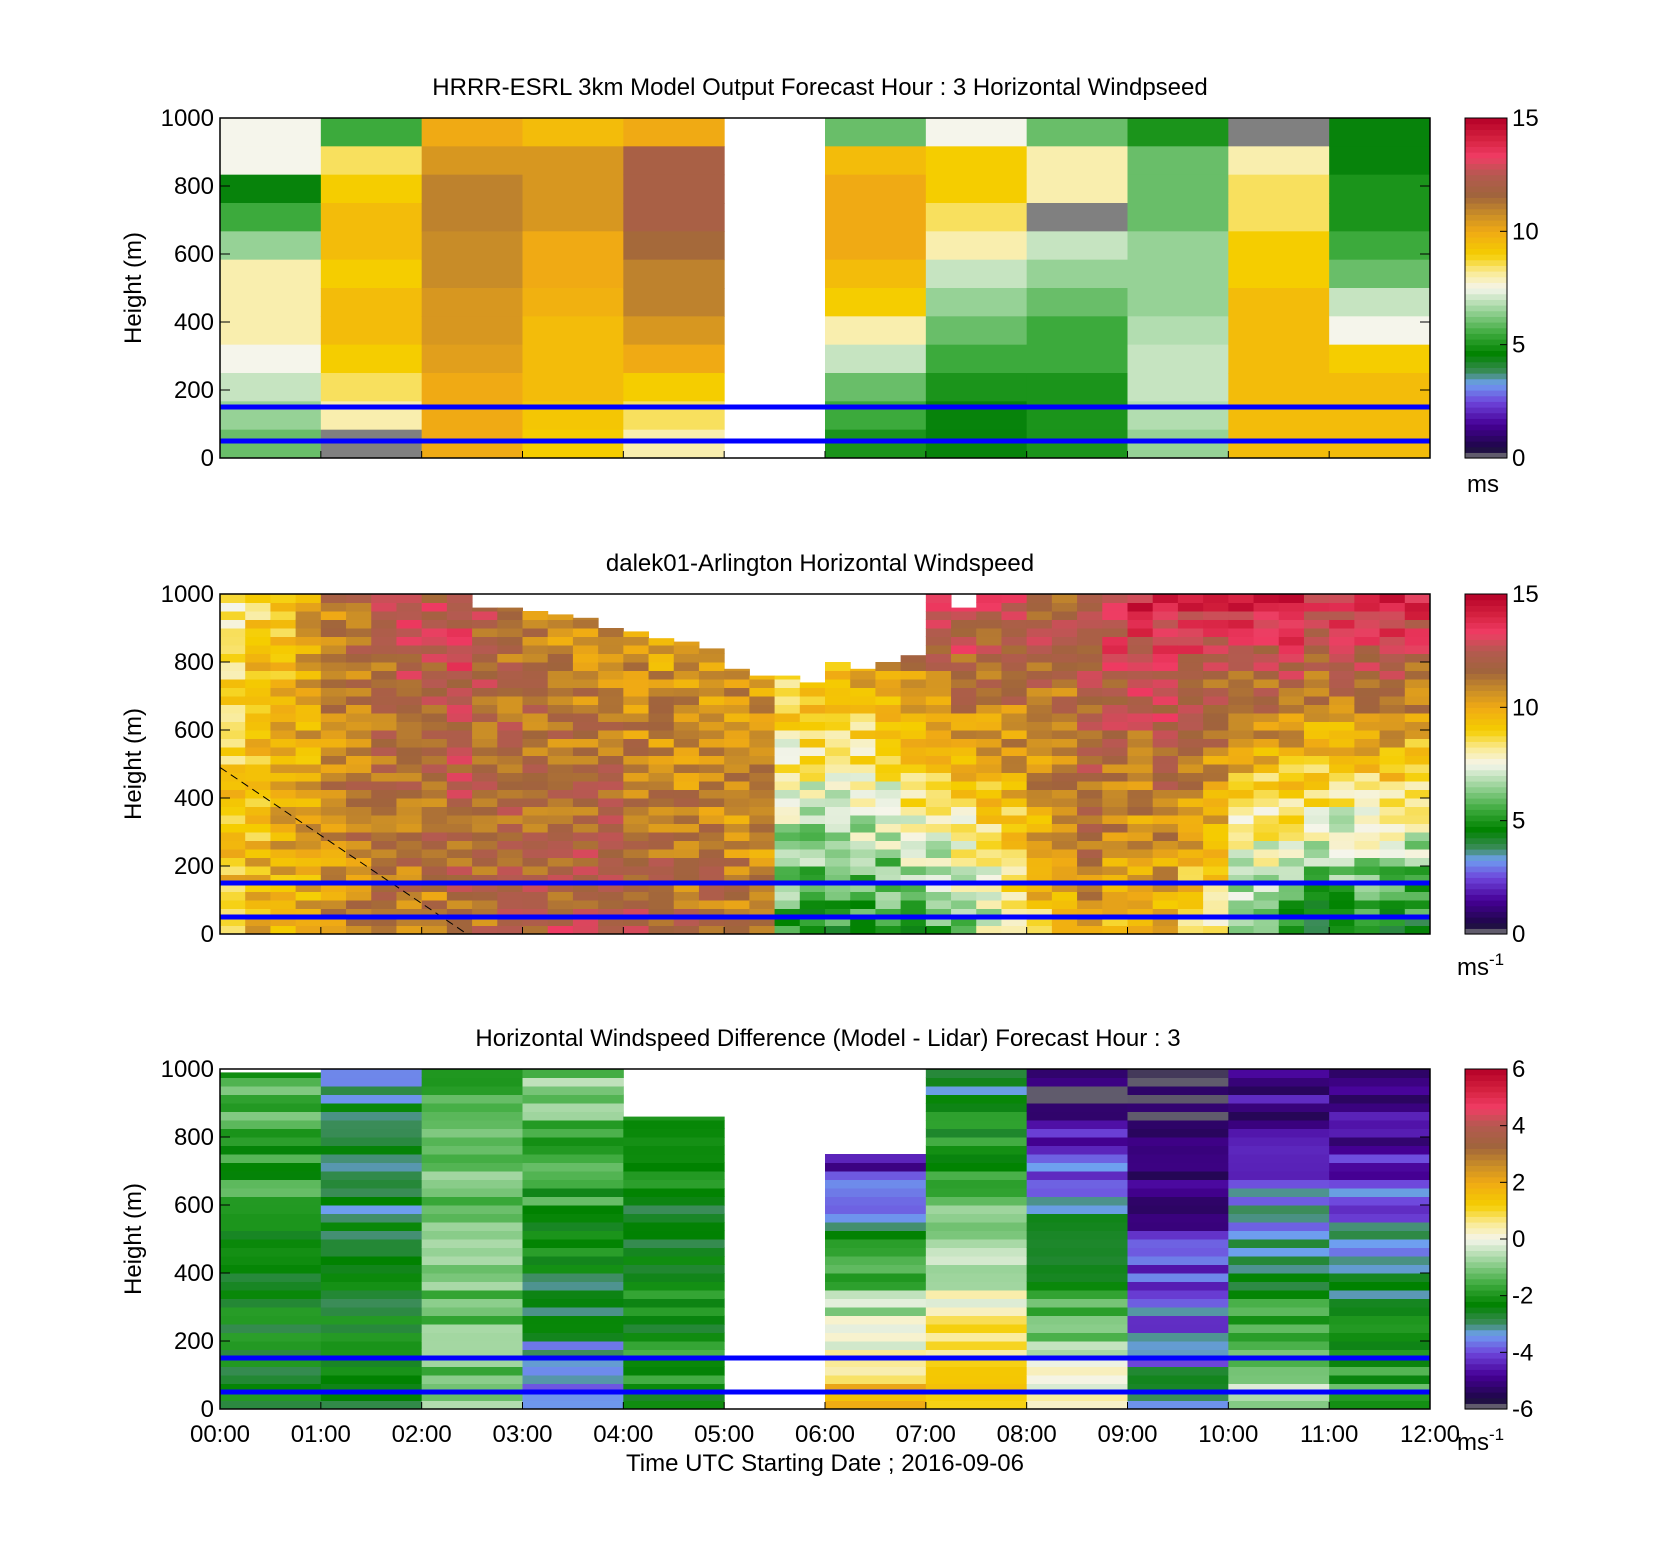 The height and width of the screenshot is (1561, 1680). Describe the element at coordinates (1127, 1434) in the screenshot. I see `x-tick-label: 09:00` at that location.